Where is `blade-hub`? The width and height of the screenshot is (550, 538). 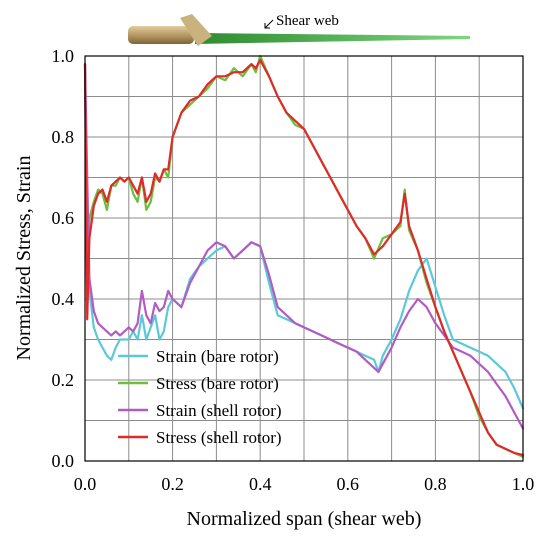
blade-hub is located at coordinates (161, 35).